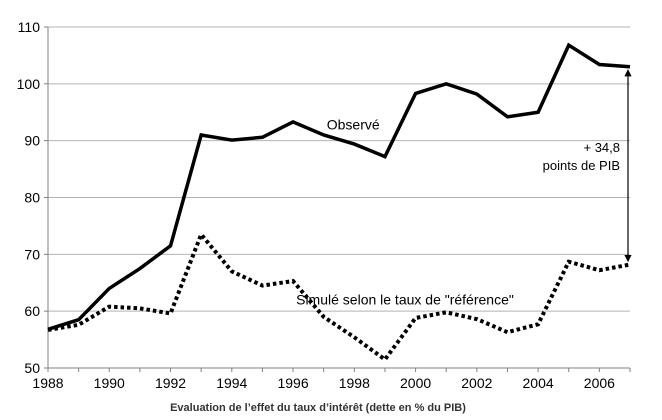 This screenshot has width=662, height=420. Describe the element at coordinates (476, 383) in the screenshot. I see `x-tick-label: 2002` at that location.